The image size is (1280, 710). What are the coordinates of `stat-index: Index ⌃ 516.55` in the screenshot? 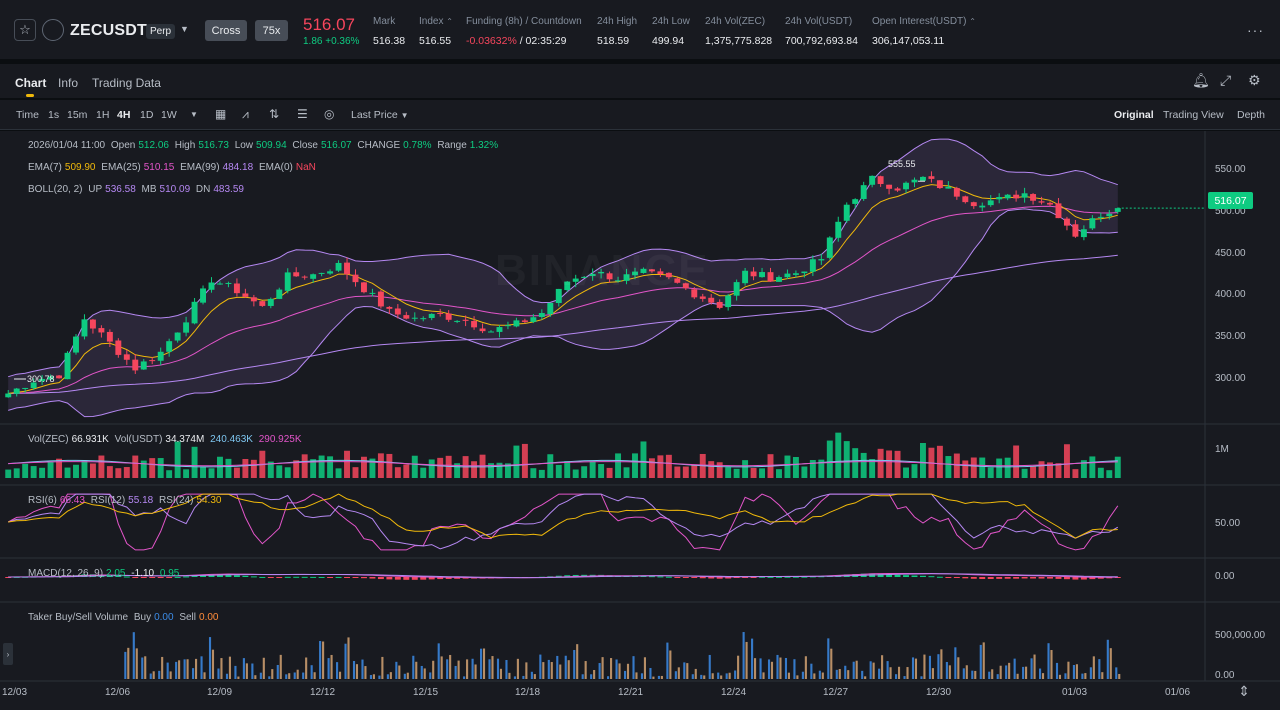 It's located at (436, 31).